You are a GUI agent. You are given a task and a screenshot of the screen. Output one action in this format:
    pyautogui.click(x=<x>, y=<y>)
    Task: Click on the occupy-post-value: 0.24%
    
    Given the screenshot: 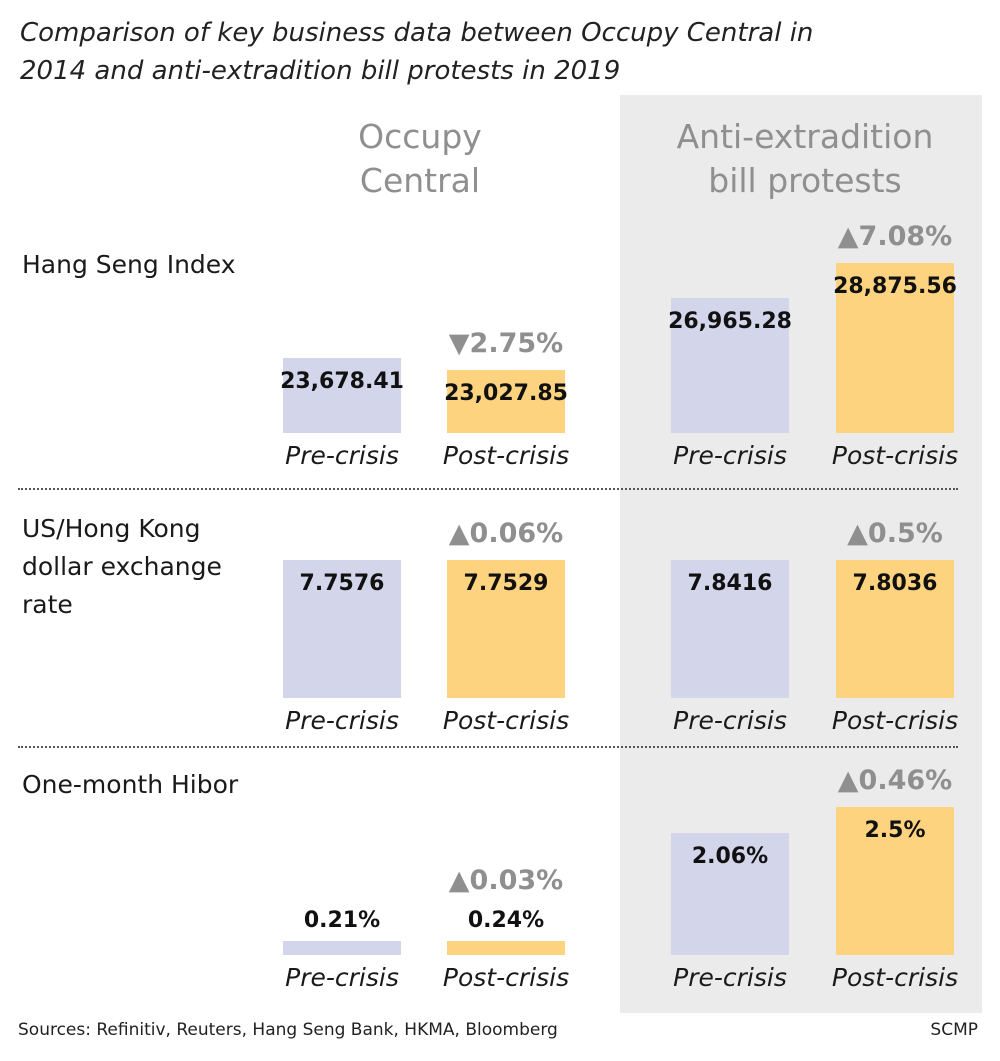 What is the action you would take?
    pyautogui.click(x=506, y=920)
    